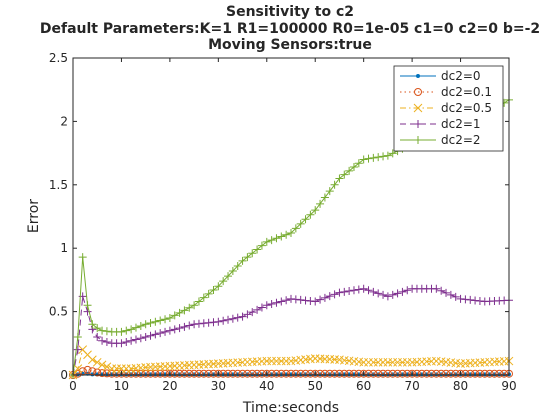  What do you see at coordinates (461, 76) in the screenshot?
I see `legend-label: dc2=0` at bounding box center [461, 76].